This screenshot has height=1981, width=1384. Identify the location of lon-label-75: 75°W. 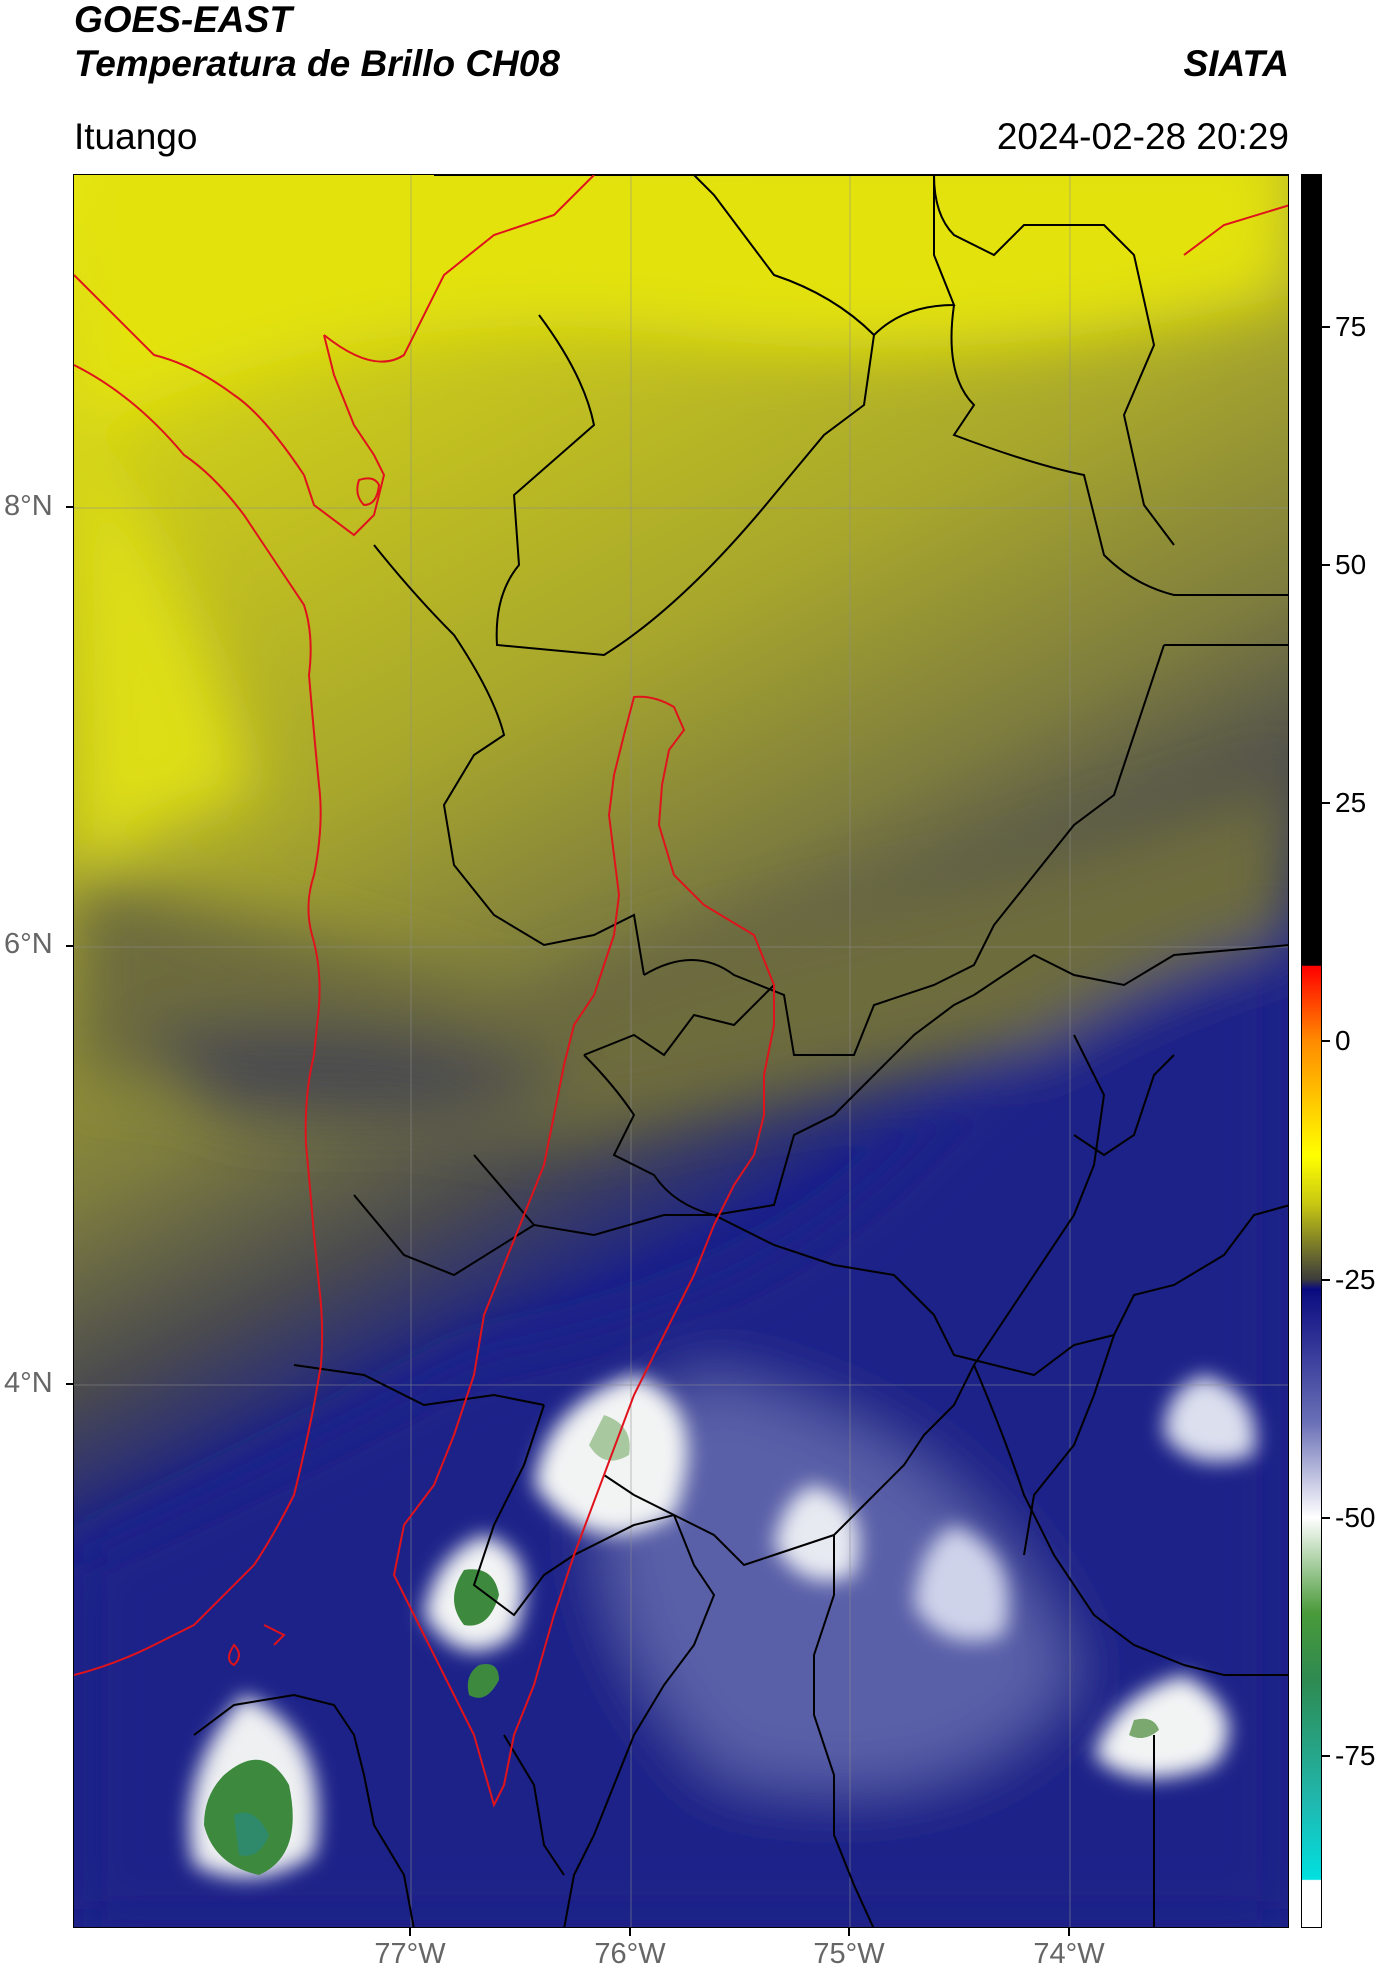
(849, 1954).